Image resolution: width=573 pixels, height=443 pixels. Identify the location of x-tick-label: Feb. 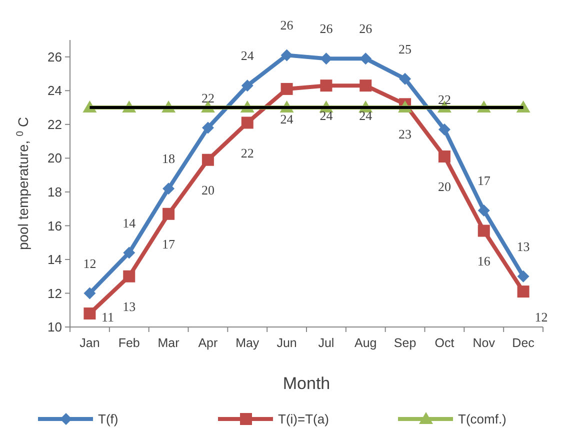
(129, 343).